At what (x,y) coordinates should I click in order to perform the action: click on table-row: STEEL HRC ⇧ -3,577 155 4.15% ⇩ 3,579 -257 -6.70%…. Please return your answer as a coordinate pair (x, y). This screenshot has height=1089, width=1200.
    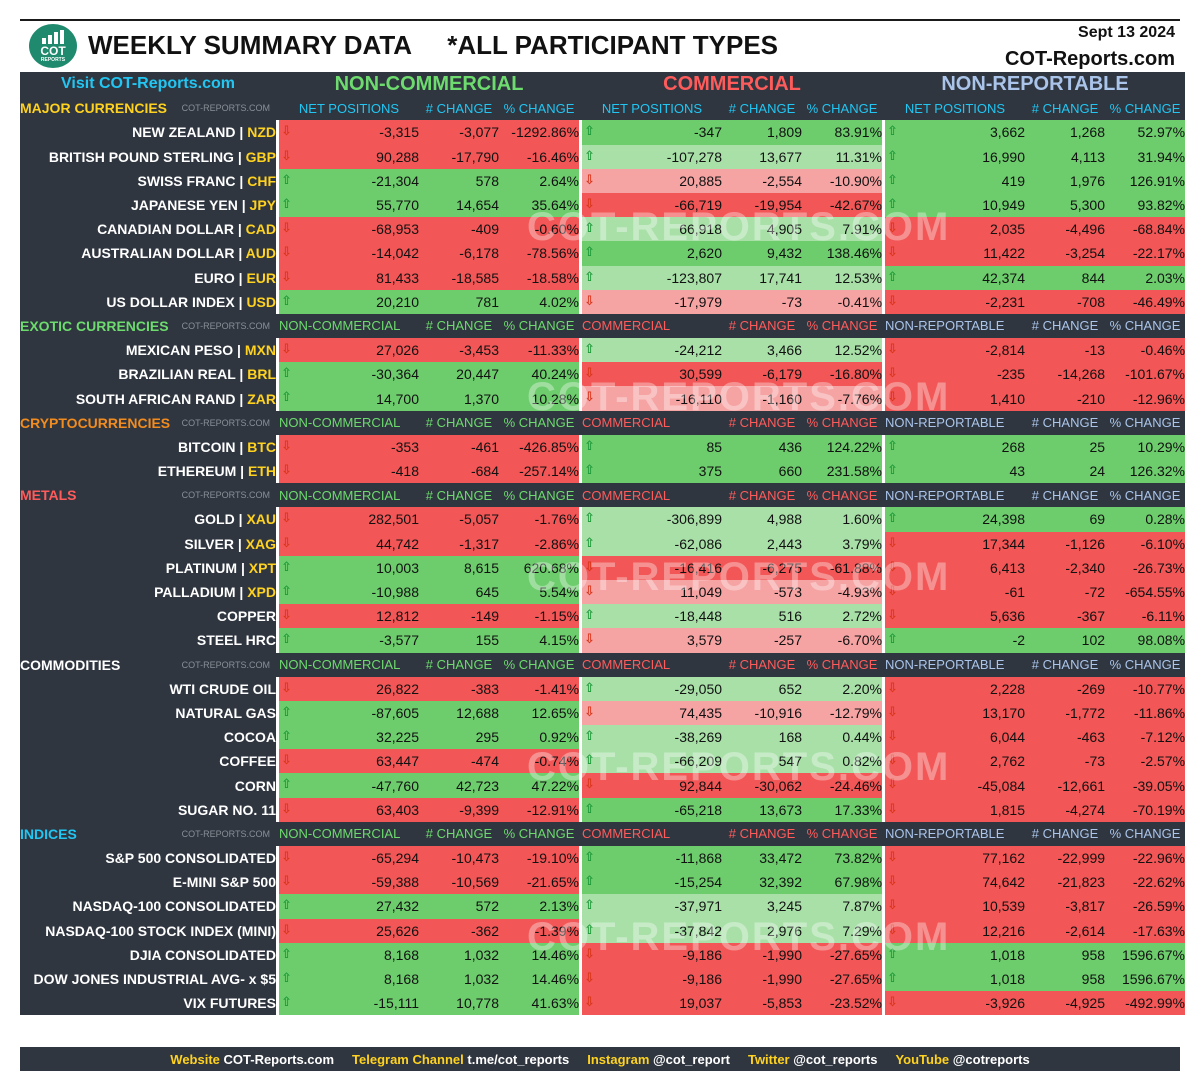
    Looking at the image, I should click on (603, 640).